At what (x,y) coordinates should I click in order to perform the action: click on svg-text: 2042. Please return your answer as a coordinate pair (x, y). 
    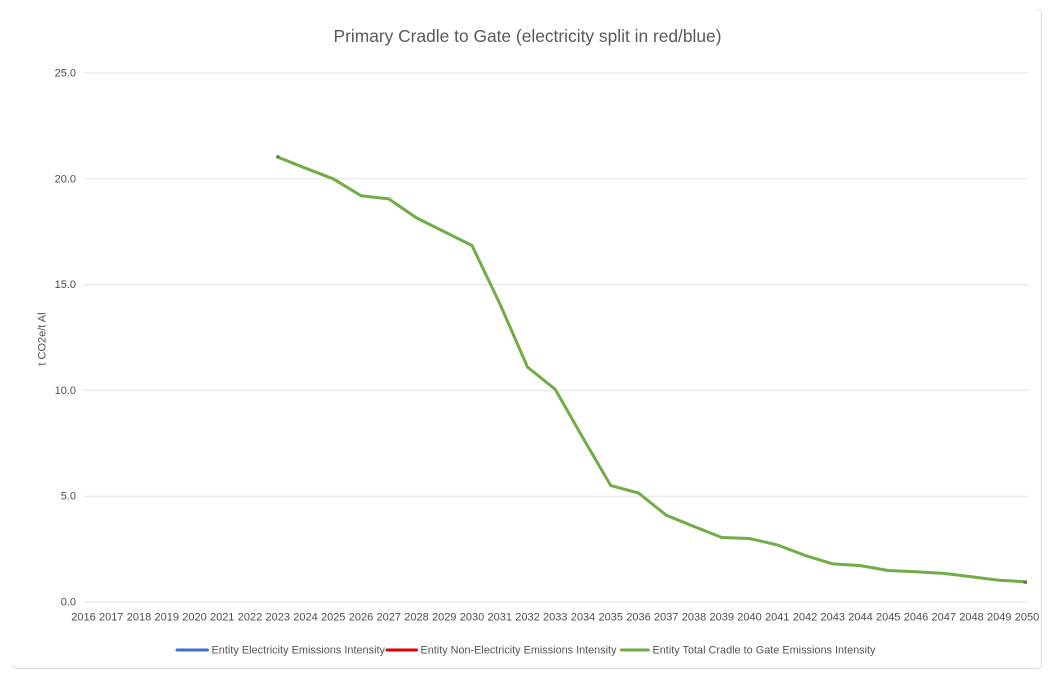
    Looking at the image, I should click on (805, 618).